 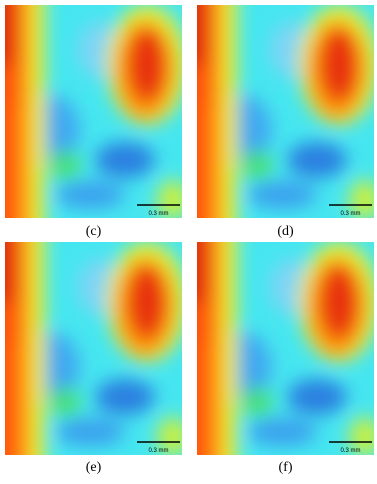 What do you see at coordinates (94, 231) in the screenshot?
I see `panel-label: (c)` at bounding box center [94, 231].